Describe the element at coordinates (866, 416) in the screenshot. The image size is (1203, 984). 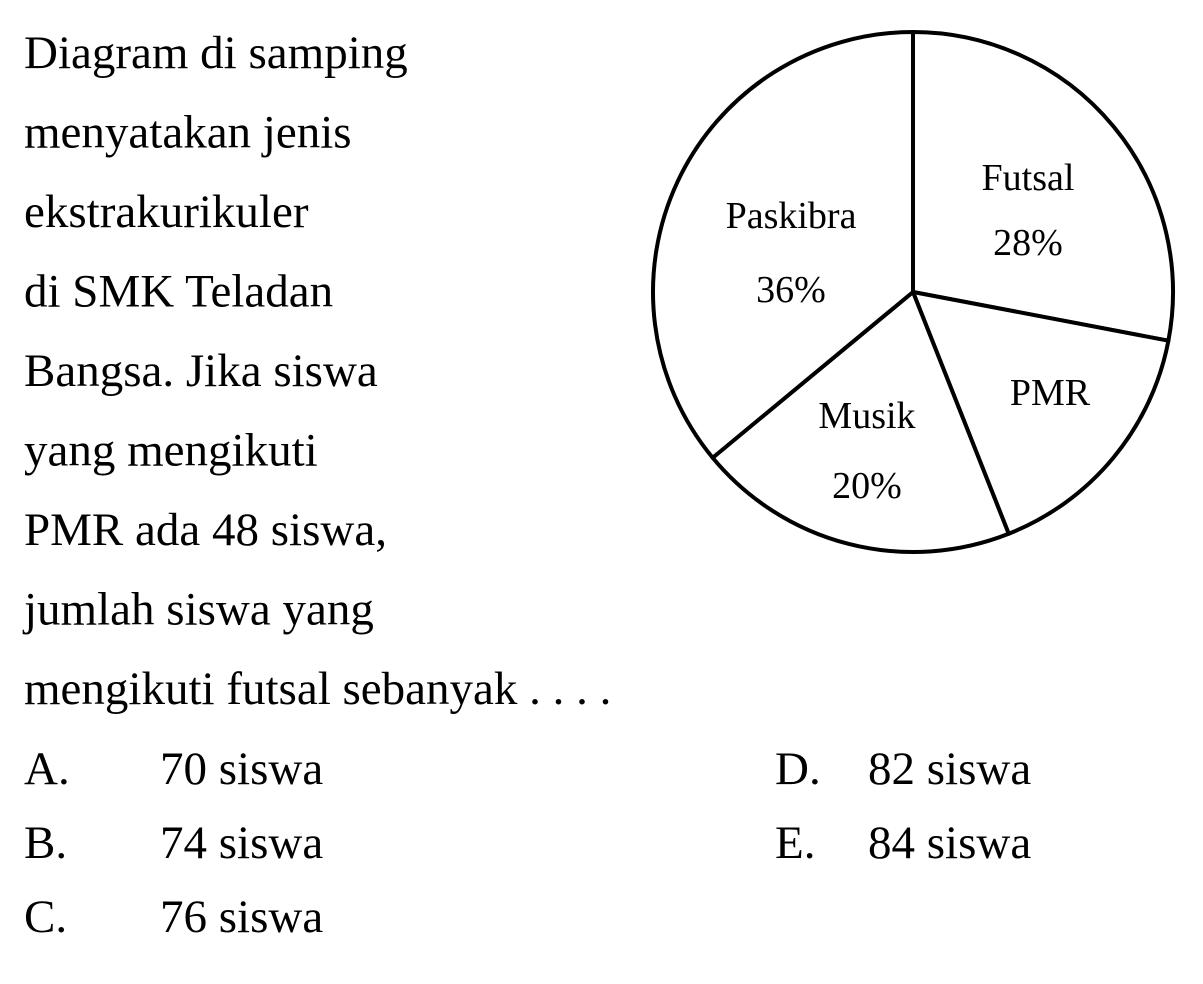
I see `slice-label: Musik` at that location.